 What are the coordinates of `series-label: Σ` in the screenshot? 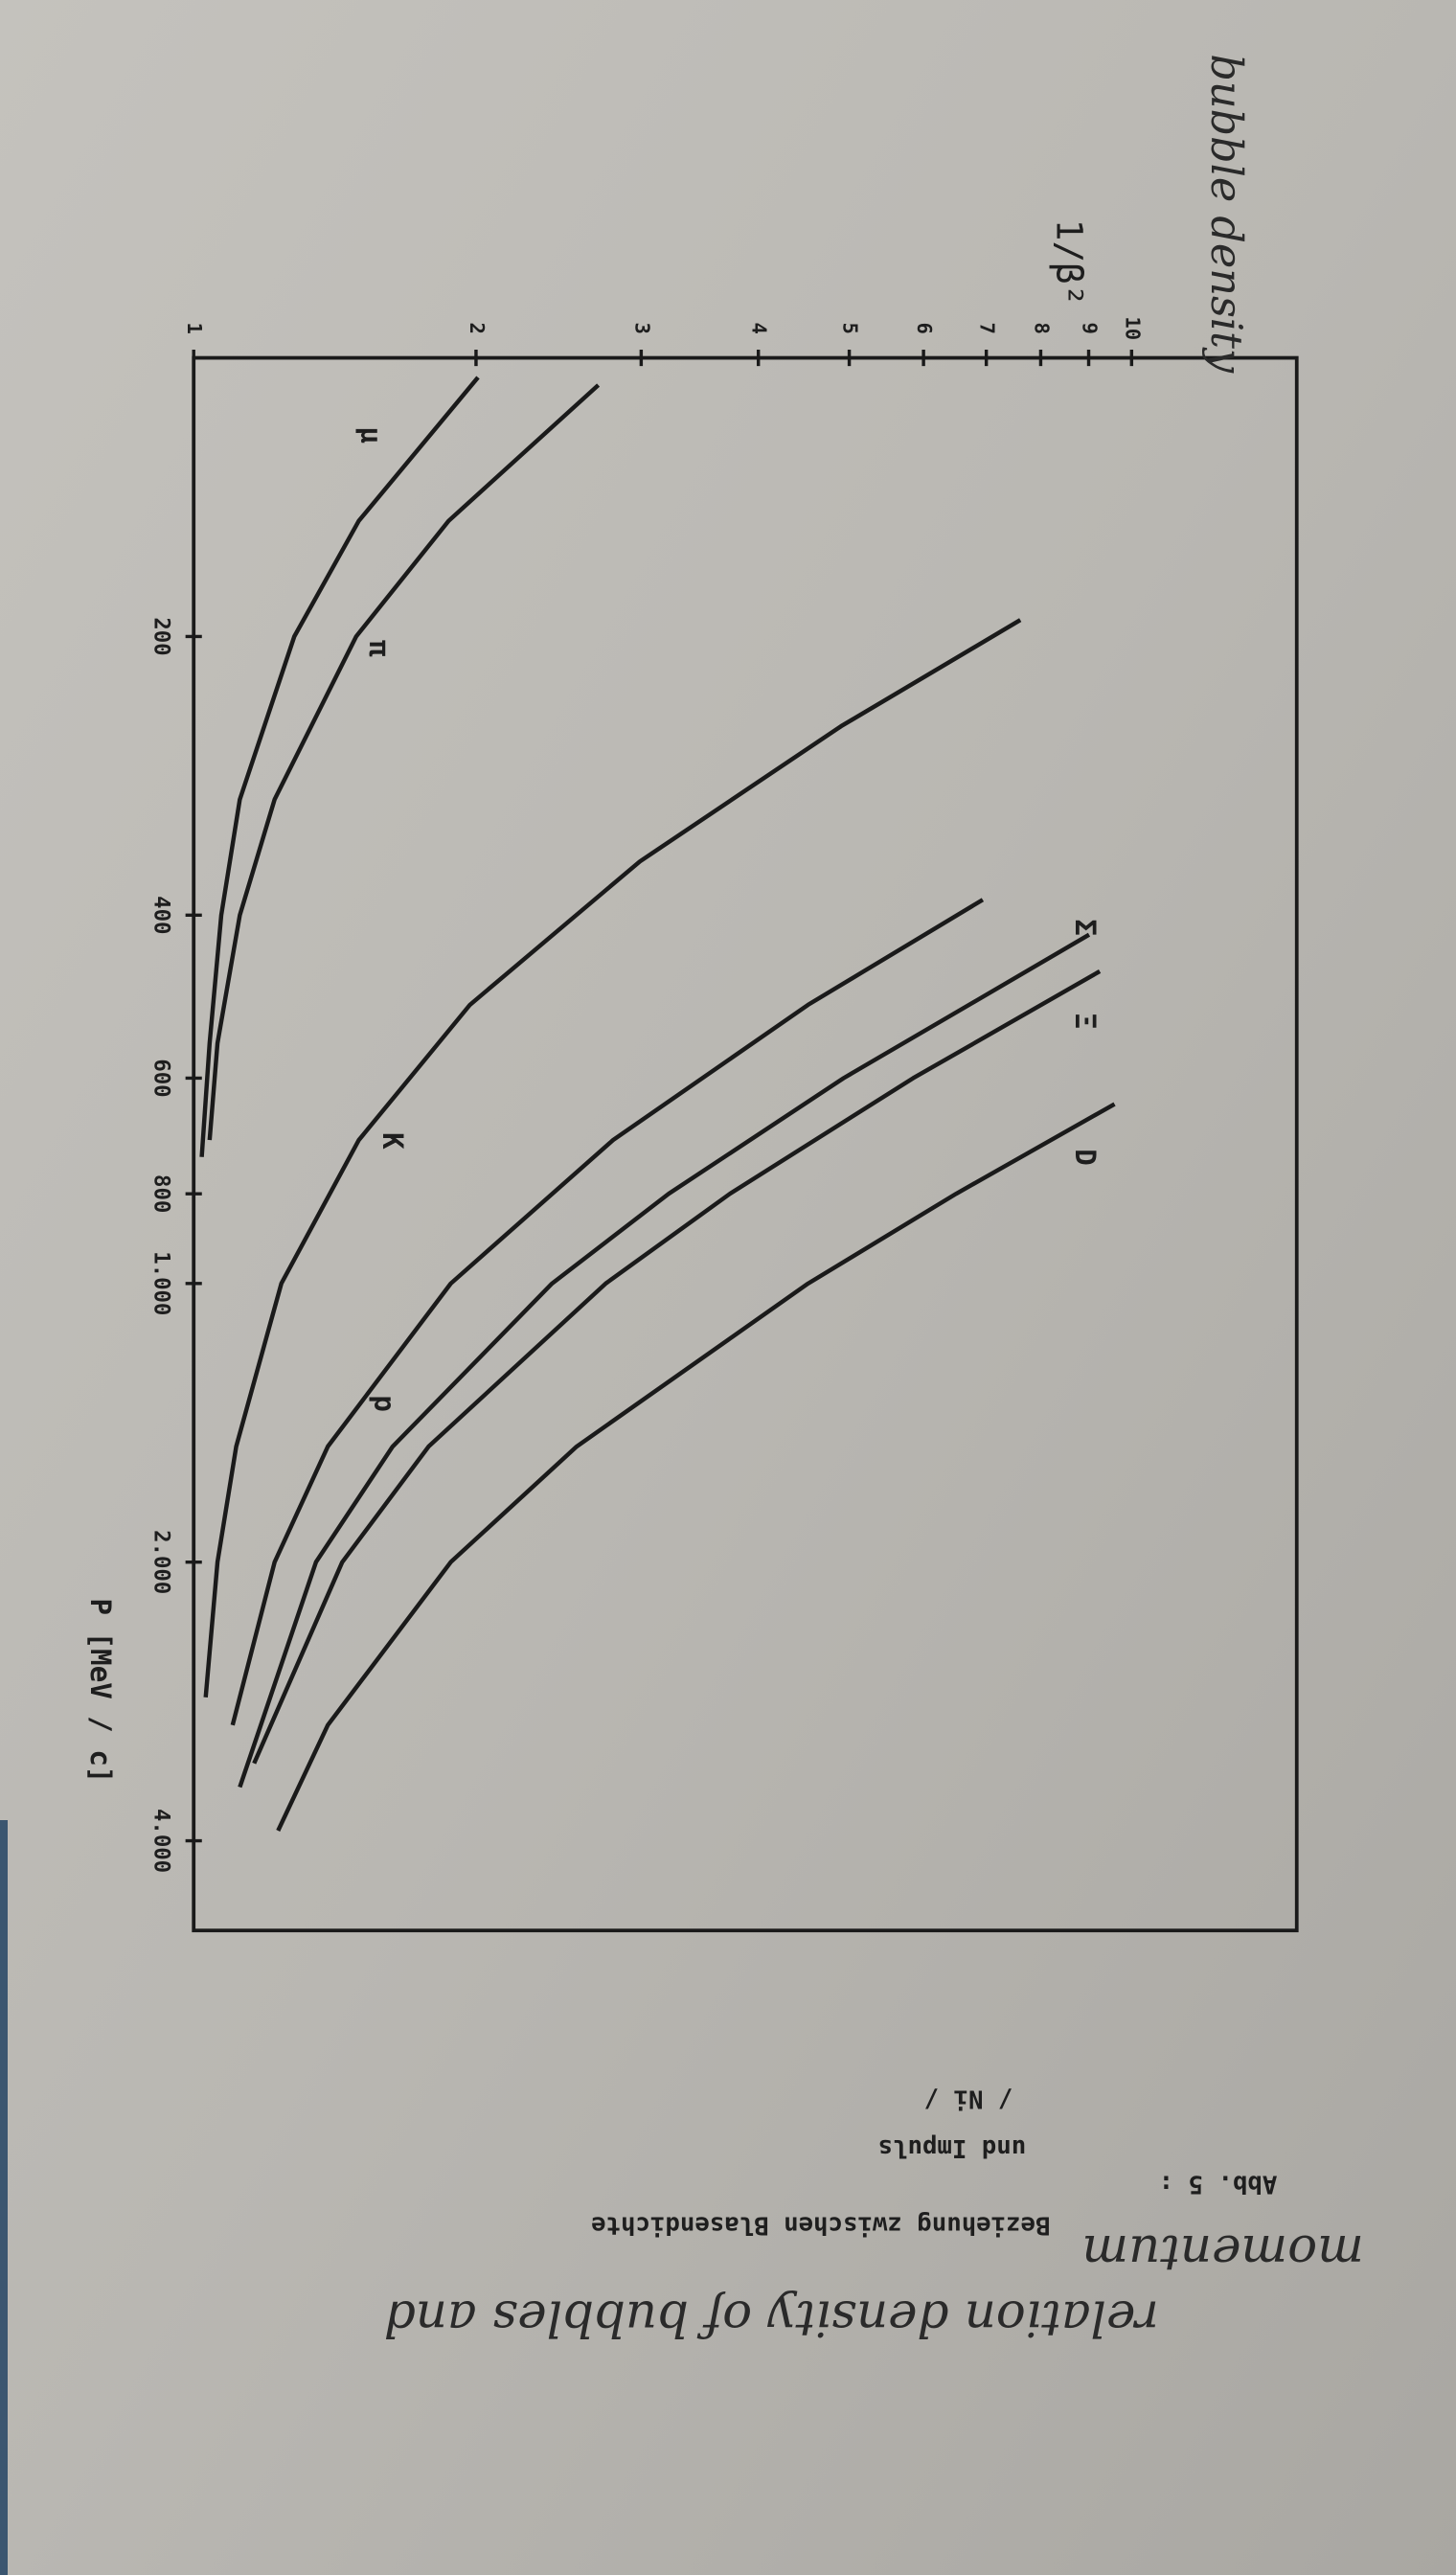 It's located at (1085, 927).